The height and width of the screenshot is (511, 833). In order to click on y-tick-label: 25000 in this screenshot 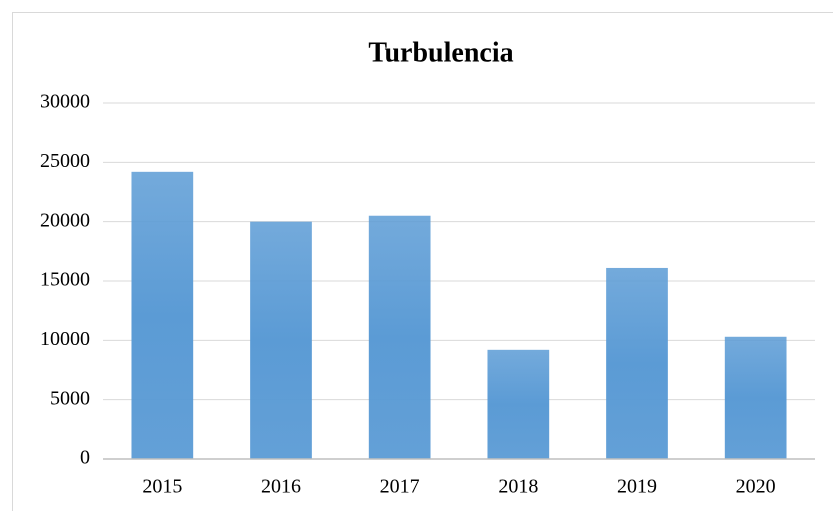, I will do `click(65, 161)`.